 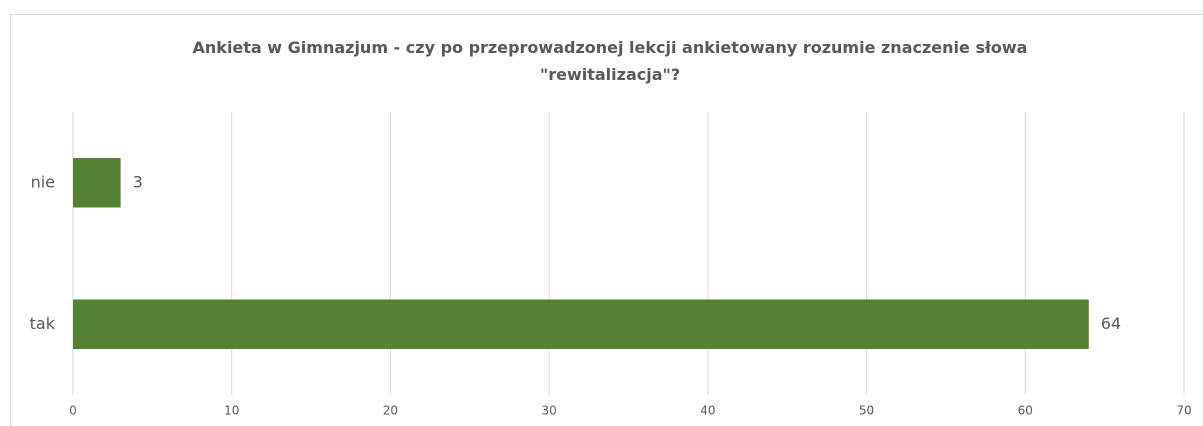 What do you see at coordinates (866, 411) in the screenshot?
I see `x-tick-label: 50` at bounding box center [866, 411].